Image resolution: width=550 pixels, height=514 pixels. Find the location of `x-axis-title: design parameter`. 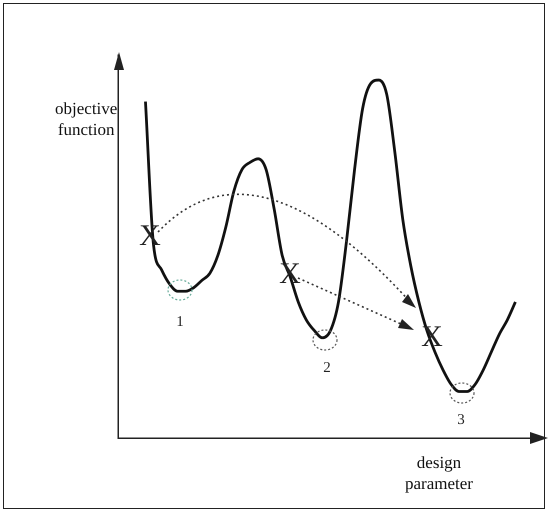

x-axis-title: design parameter is located at coordinates (439, 473).